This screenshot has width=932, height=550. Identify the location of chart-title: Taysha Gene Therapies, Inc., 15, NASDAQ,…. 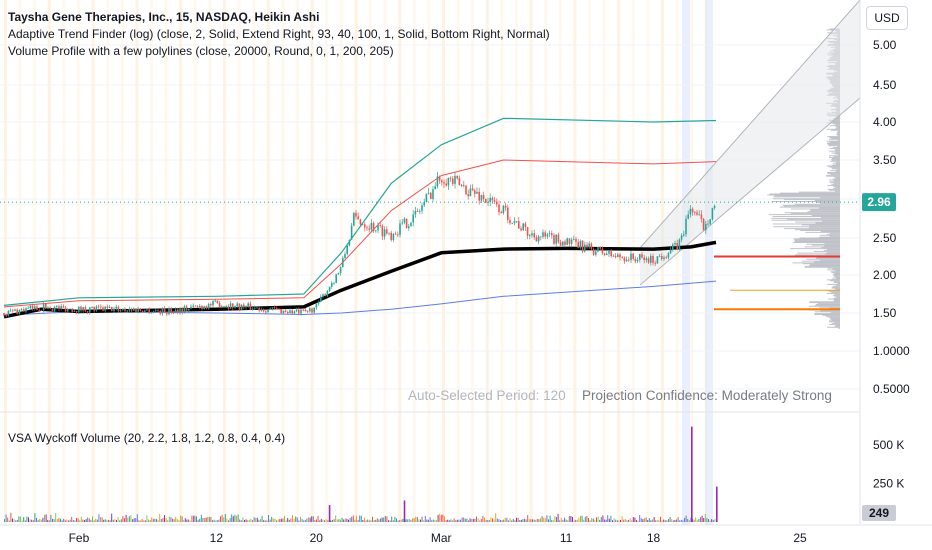
(164, 17).